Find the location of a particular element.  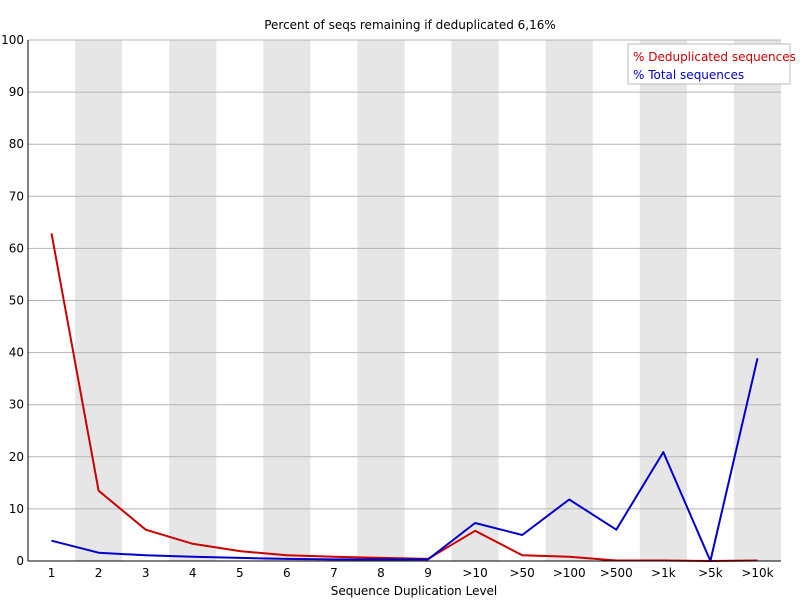

x-tick-label: >50 is located at coordinates (521, 573).